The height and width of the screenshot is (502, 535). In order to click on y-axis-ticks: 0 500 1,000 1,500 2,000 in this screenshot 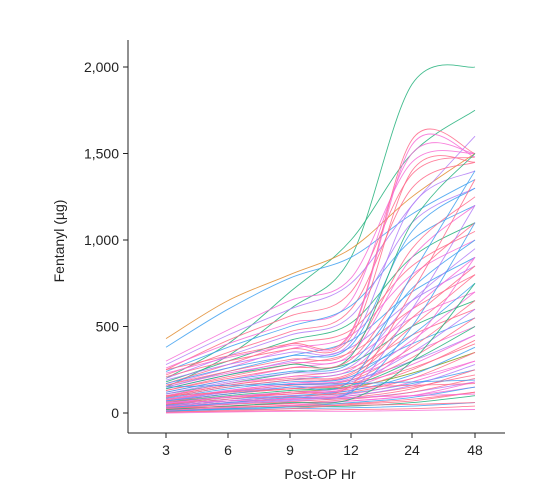, I will do `click(106, 240)`.